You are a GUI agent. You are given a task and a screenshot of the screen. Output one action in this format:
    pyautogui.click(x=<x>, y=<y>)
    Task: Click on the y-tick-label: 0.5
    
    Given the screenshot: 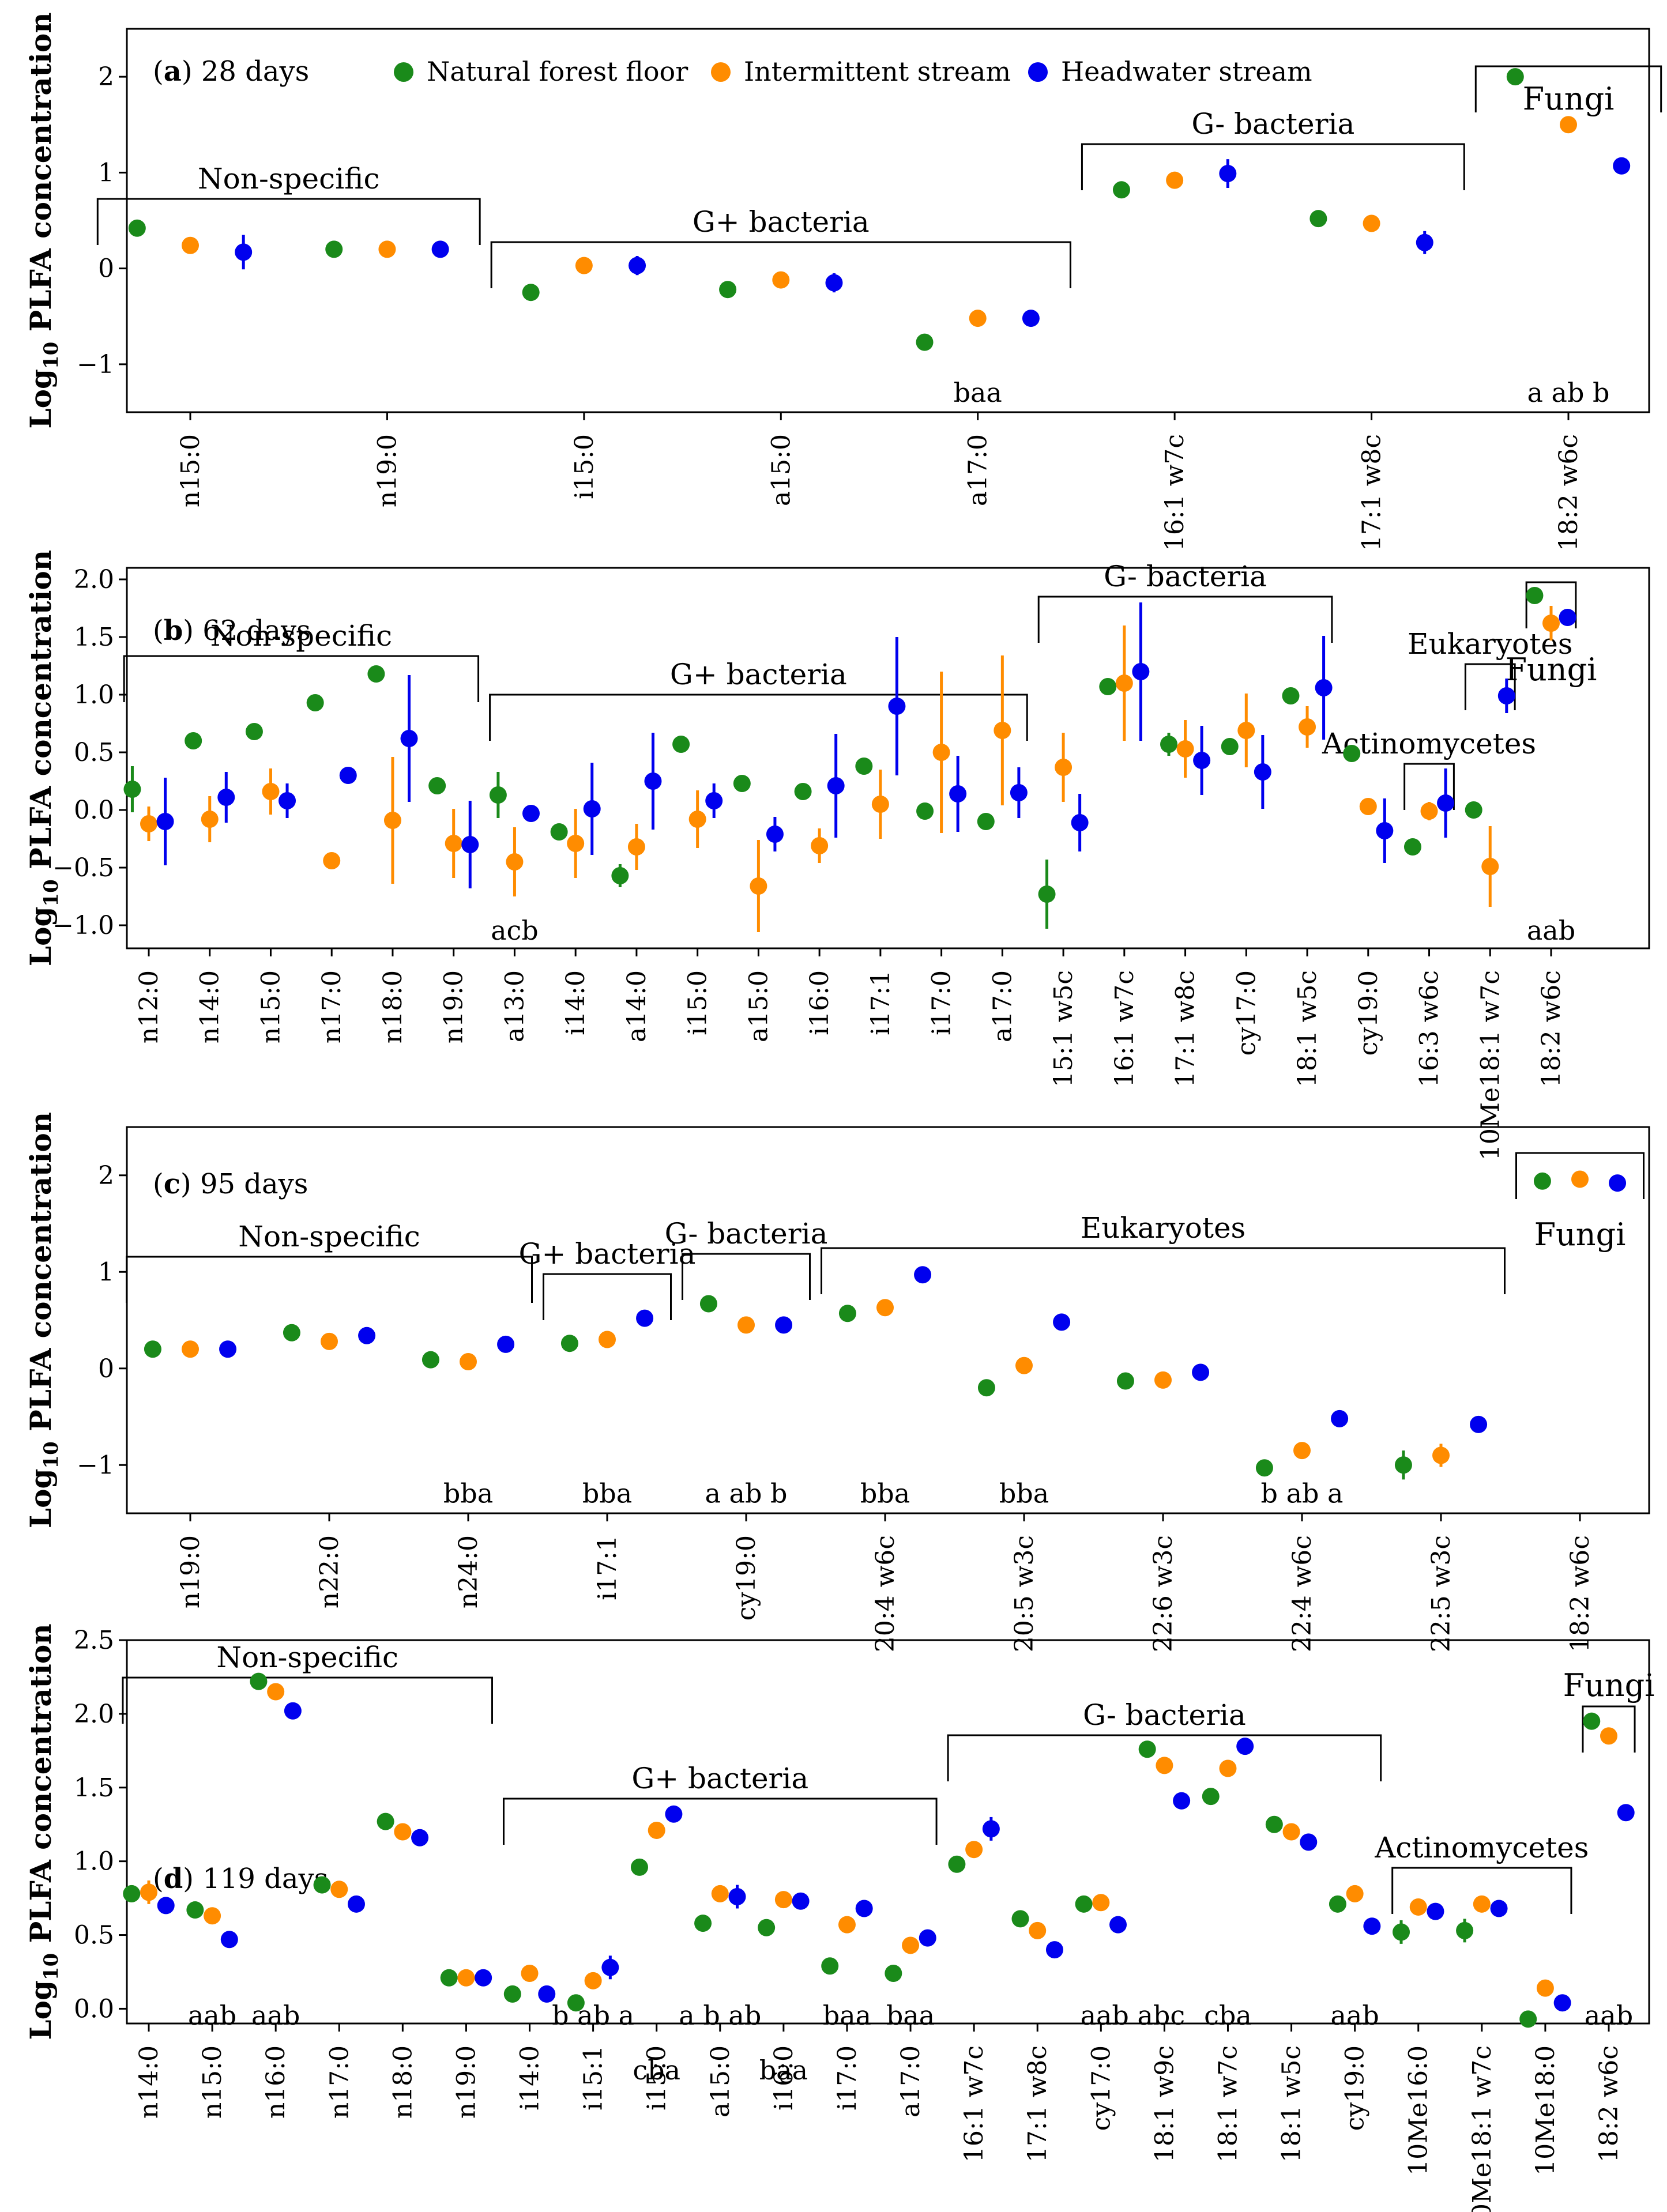 What is the action you would take?
    pyautogui.click(x=94, y=752)
    